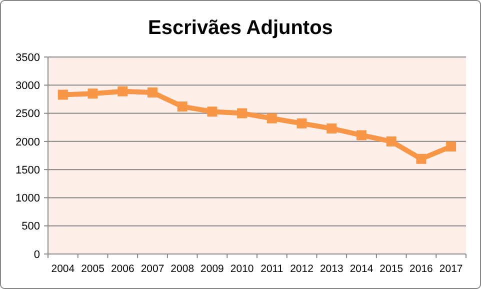 This screenshot has width=481, height=289. What do you see at coordinates (392, 269) in the screenshot?
I see `x-tick-label: 2015` at bounding box center [392, 269].